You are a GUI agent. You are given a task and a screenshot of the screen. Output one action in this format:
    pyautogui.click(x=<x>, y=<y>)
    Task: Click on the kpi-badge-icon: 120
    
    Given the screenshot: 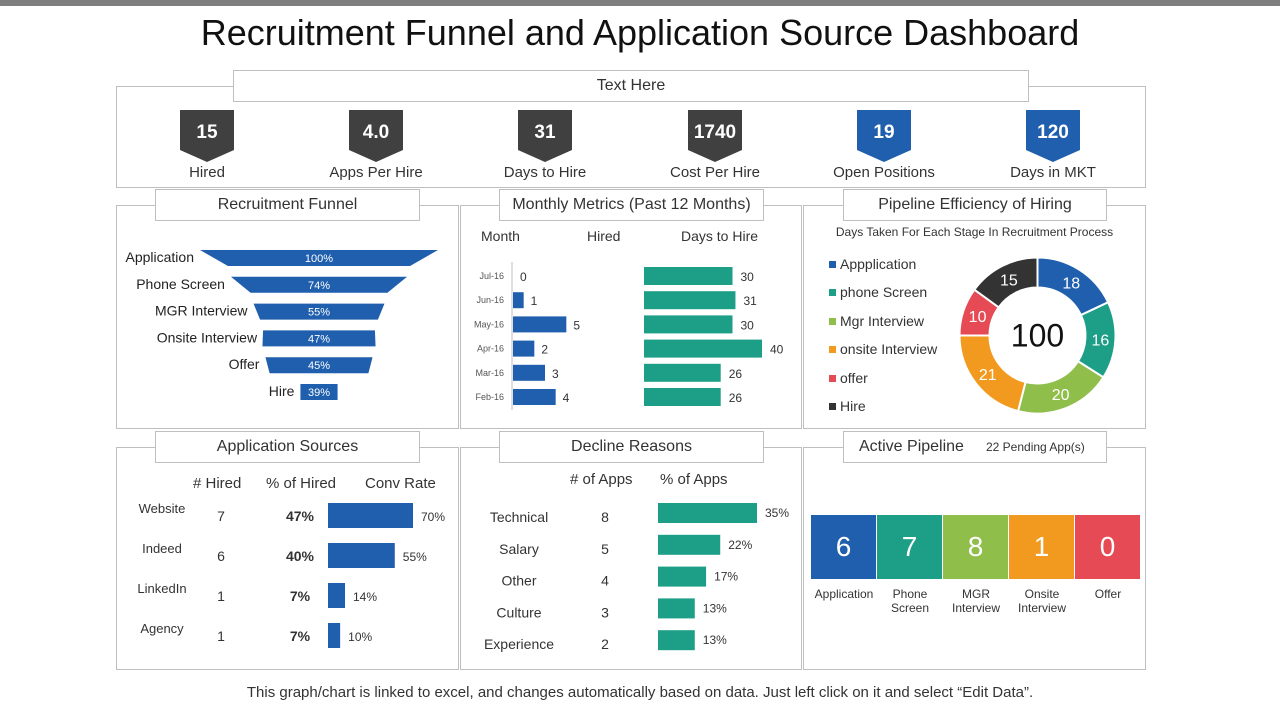 What is the action you would take?
    pyautogui.click(x=1053, y=136)
    